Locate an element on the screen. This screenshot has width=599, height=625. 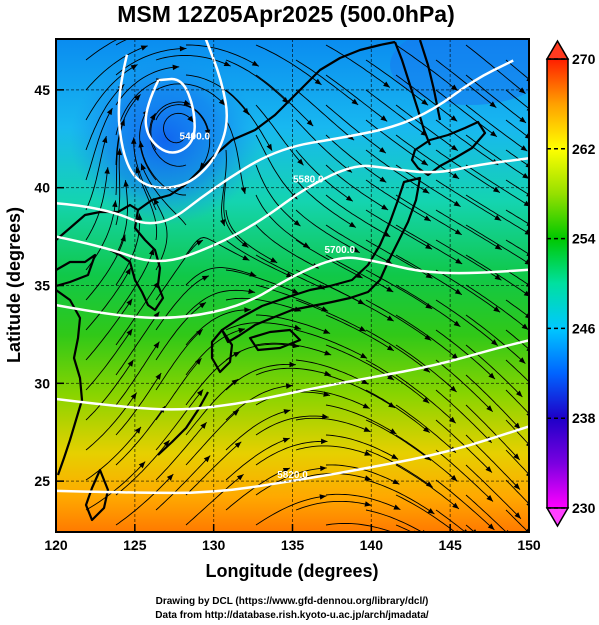
colorbar-min-triangle is located at coordinates (557, 517).